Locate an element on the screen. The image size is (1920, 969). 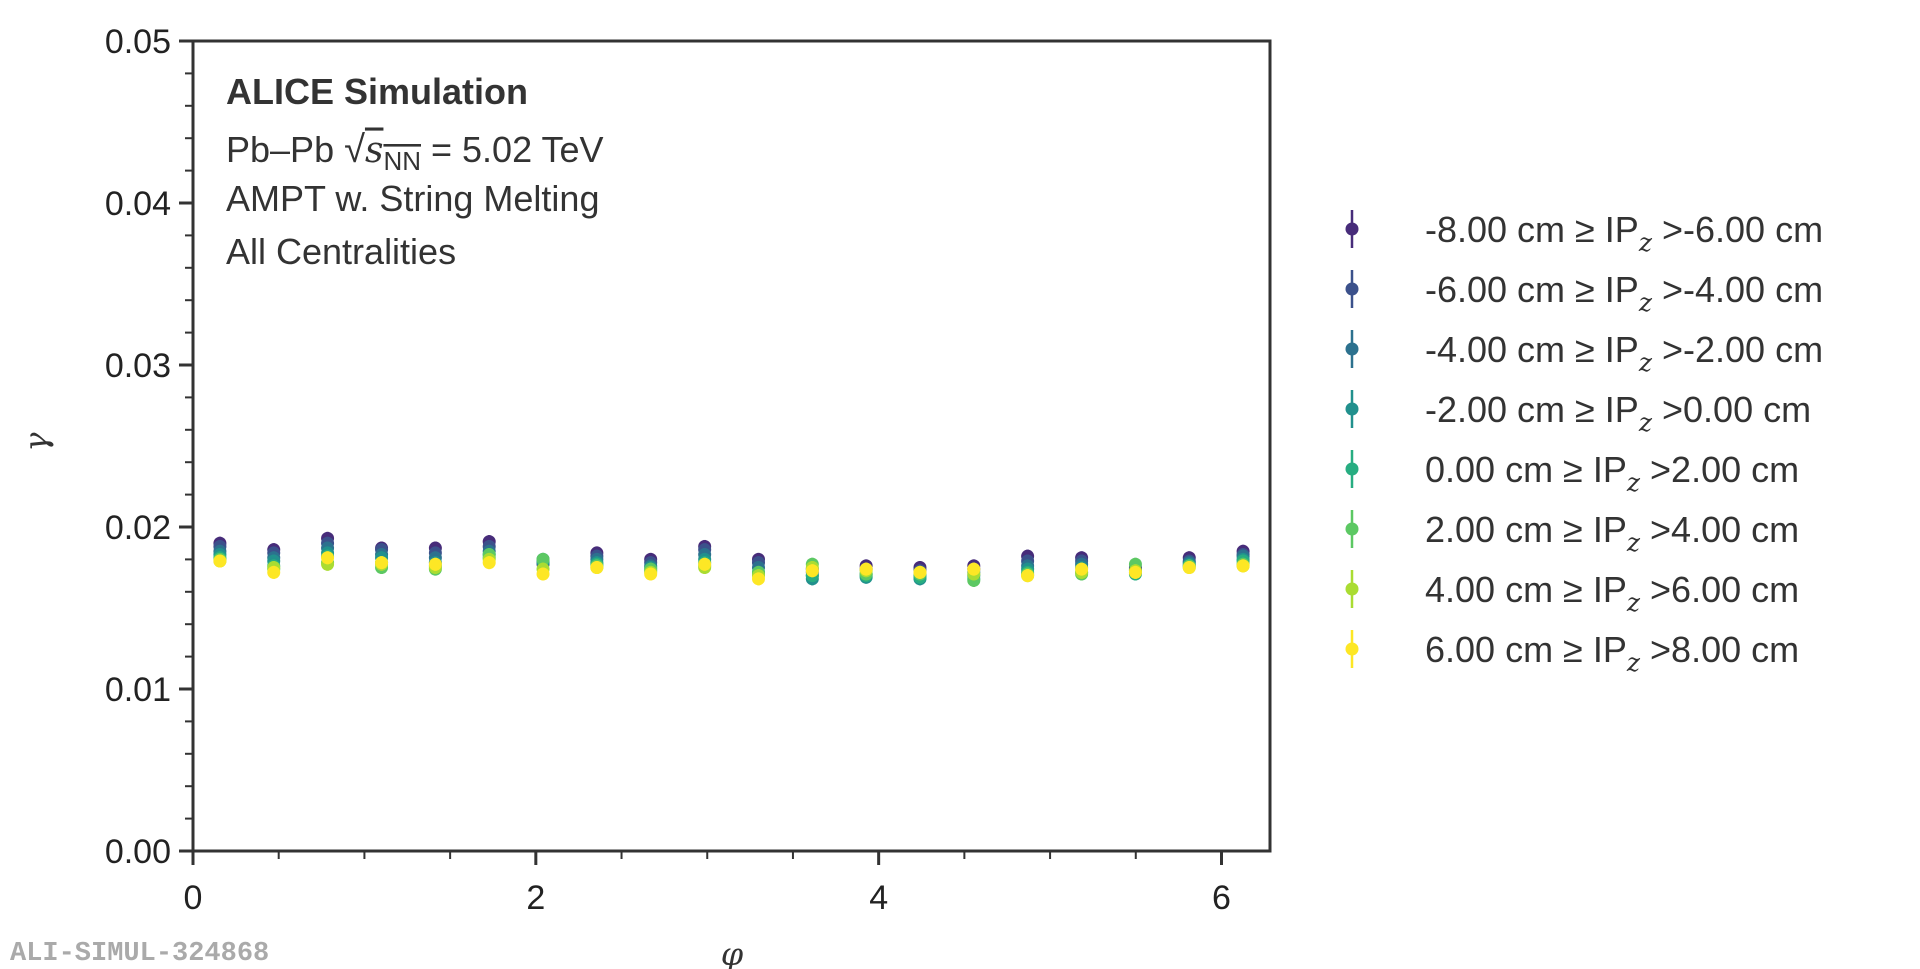
legend-label: -2.00 cm ≥ IPz >0.00 cm is located at coordinates (1618, 413).